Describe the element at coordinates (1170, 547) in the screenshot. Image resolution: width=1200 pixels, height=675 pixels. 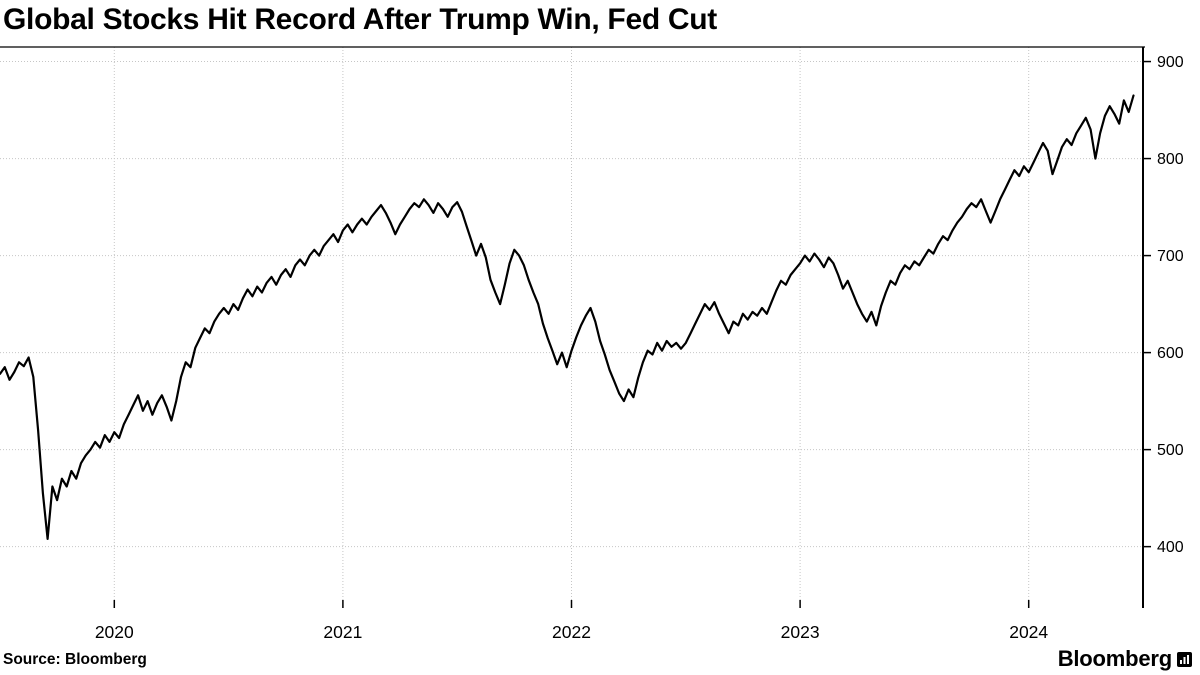
I see `y-tick-label: 400` at that location.